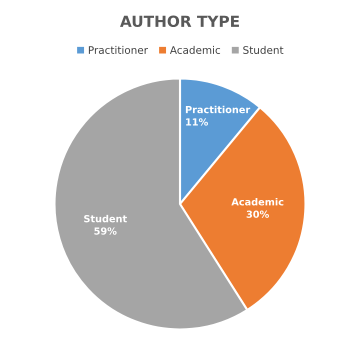 Image resolution: width=360 pixels, height=348 pixels. Describe the element at coordinates (105, 218) in the screenshot. I see `slice-label: Student` at that location.